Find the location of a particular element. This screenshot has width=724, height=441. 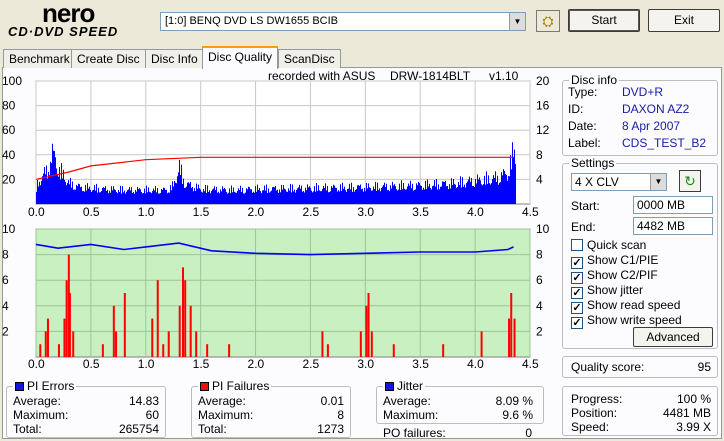

jitter-avg: 8.09 % is located at coordinates (514, 401).